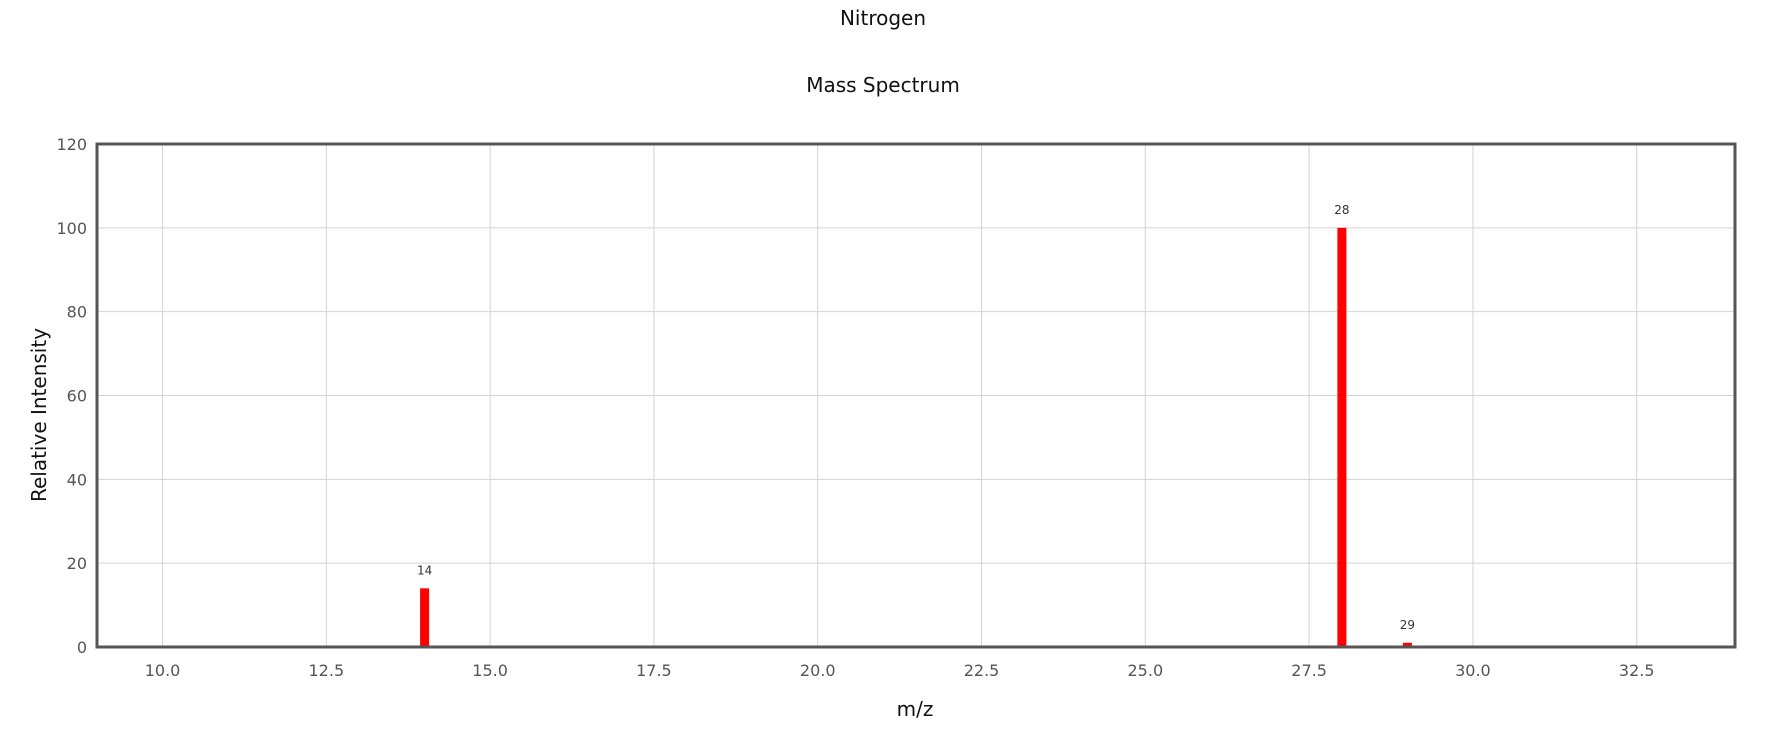 Image resolution: width=1766 pixels, height=732 pixels. I want to click on y-tick-label: 0, so click(82, 647).